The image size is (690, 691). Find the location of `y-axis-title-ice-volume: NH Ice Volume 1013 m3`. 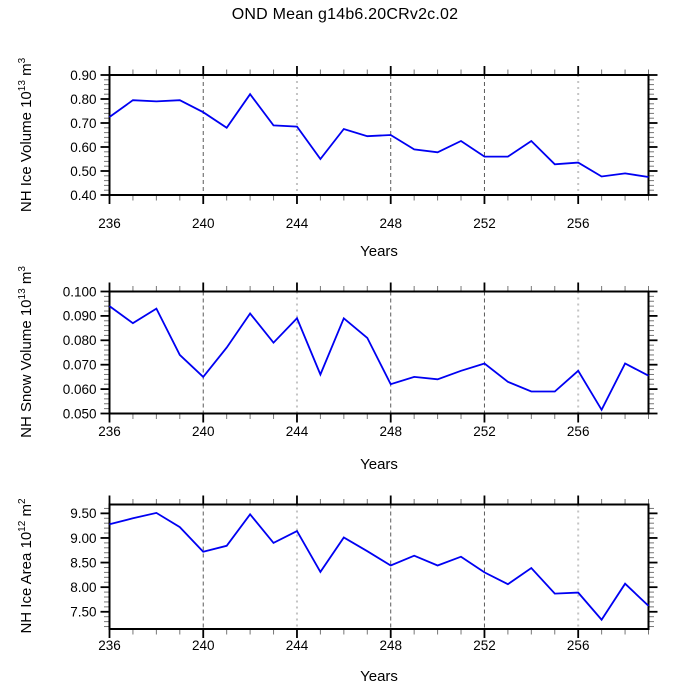

y-axis-title-ice-volume: NH Ice Volume 1013 m3 is located at coordinates (26, 135).